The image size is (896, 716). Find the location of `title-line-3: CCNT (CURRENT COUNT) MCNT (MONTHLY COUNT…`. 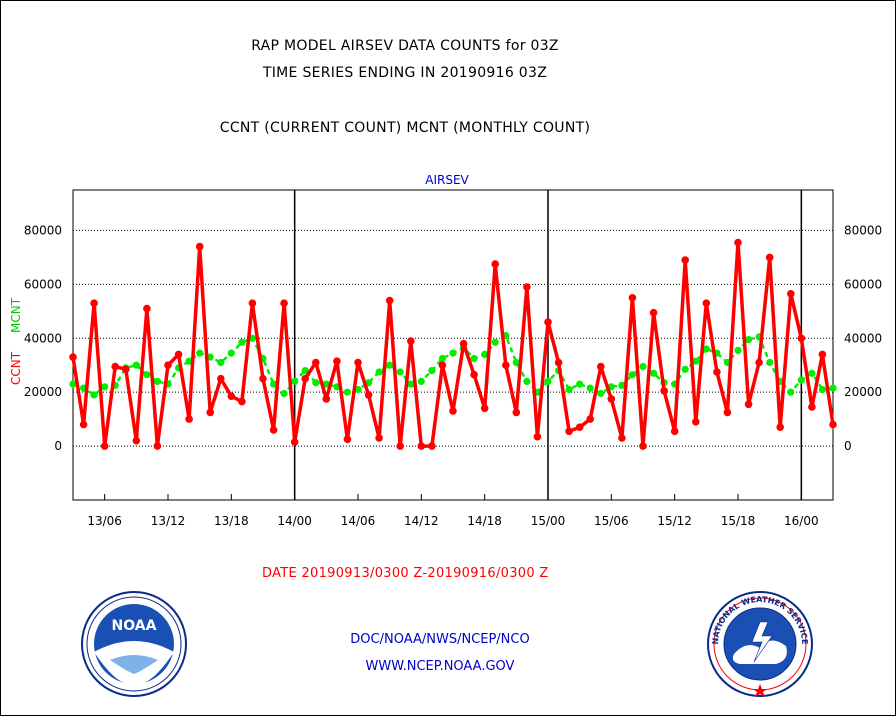

title-line-3: CCNT (CURRENT COUNT) MCNT (MONTHLY COUNT… is located at coordinates (405, 128).